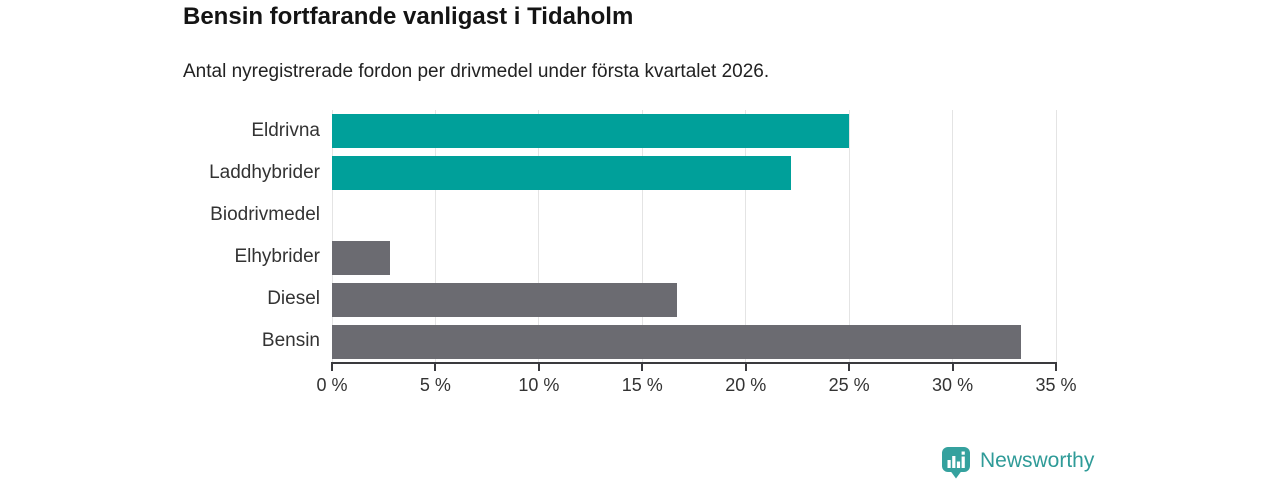  Describe the element at coordinates (953, 385) in the screenshot. I see `x-axis-tick-label: 30 %` at that location.